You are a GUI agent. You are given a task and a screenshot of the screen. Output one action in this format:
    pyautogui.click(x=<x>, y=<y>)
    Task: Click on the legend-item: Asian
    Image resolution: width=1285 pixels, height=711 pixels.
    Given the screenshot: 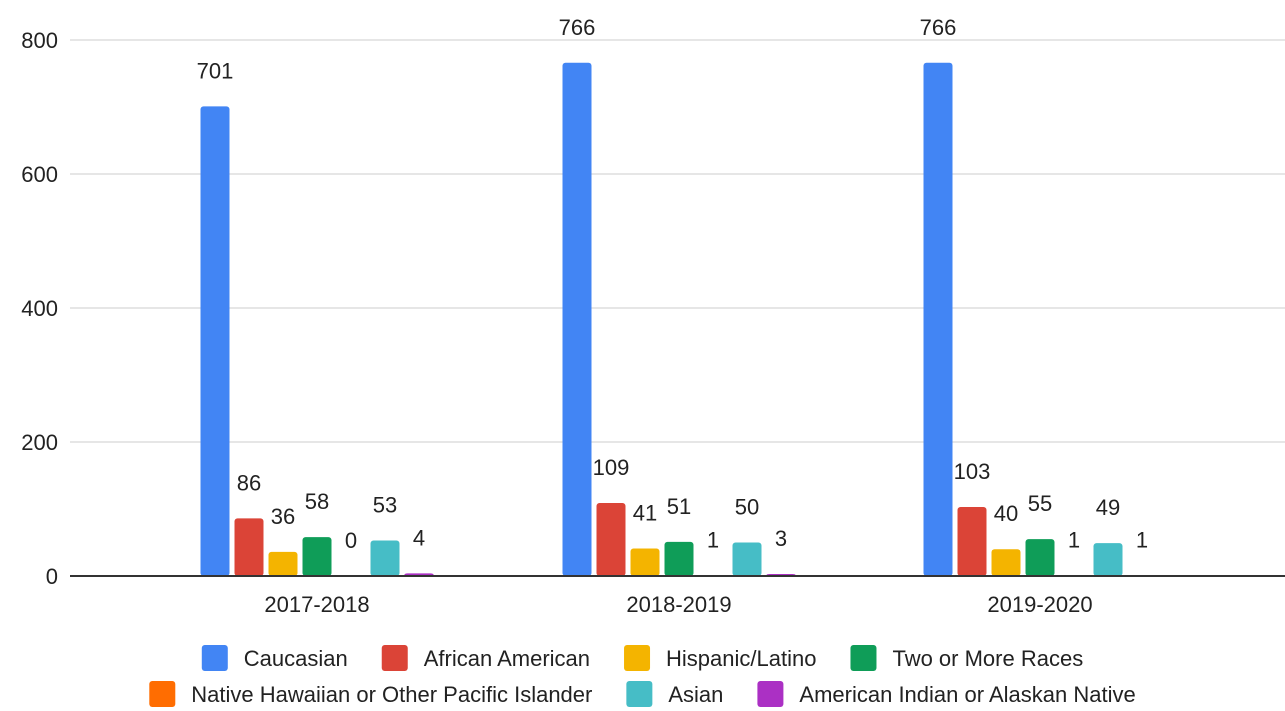 What is the action you would take?
    pyautogui.click(x=674, y=694)
    